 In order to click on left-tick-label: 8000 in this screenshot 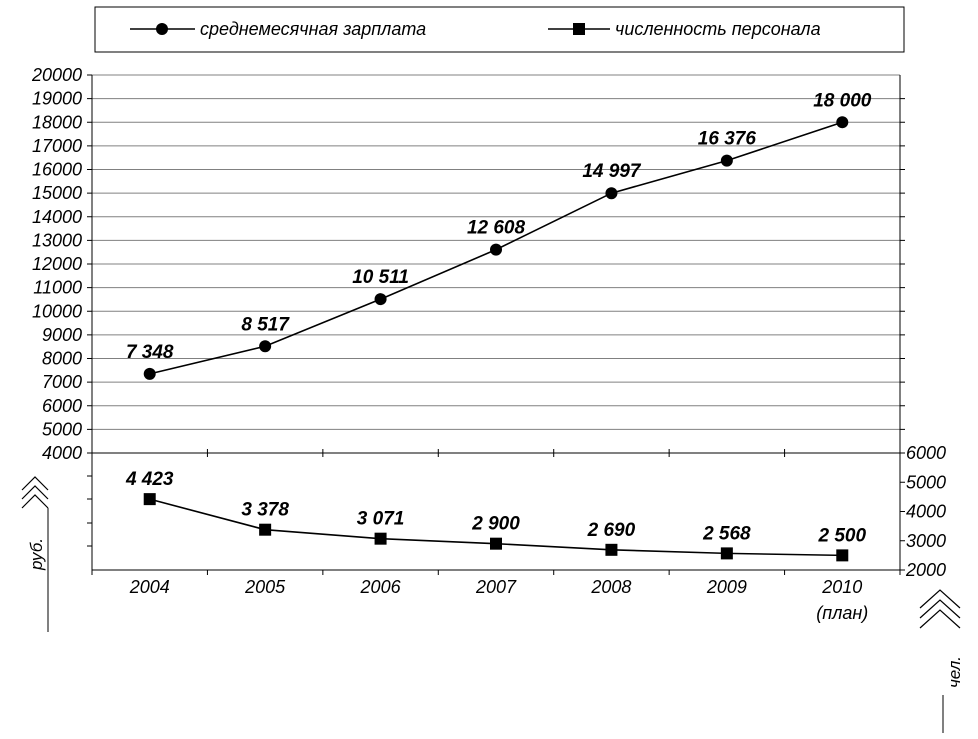, I will do `click(62, 359)`.